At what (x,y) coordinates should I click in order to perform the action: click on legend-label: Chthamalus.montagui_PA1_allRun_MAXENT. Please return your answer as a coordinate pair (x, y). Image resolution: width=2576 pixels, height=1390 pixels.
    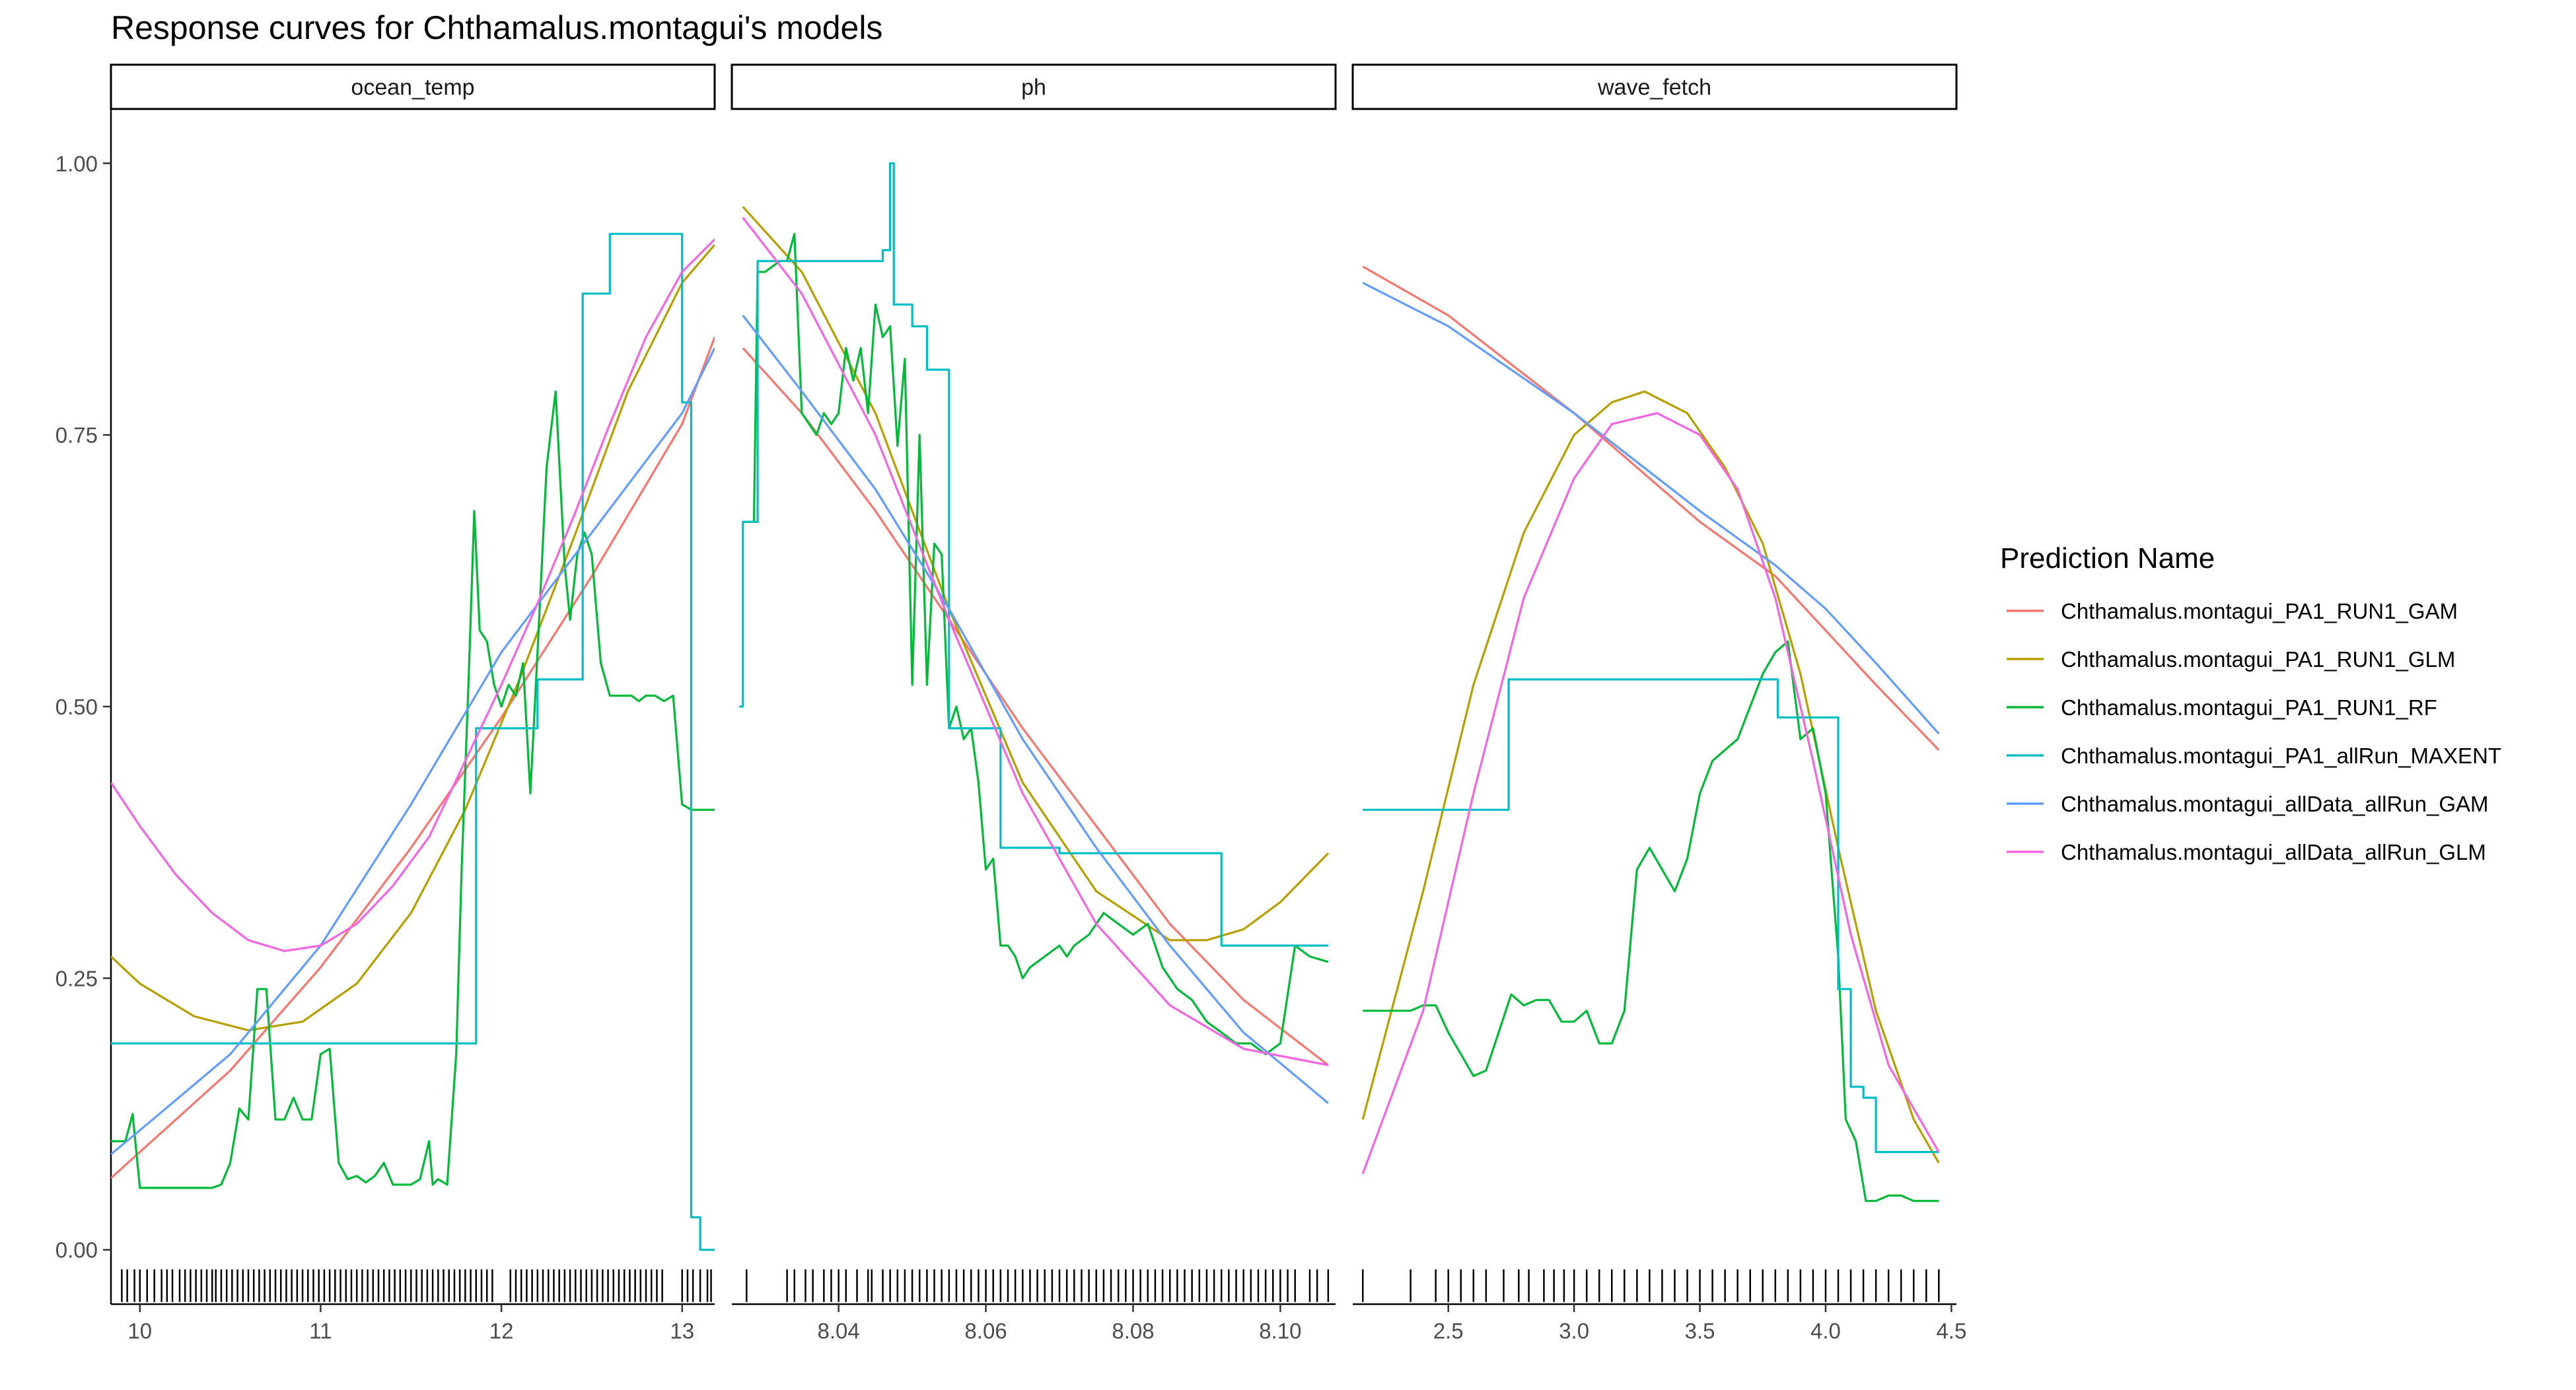
    Looking at the image, I should click on (2281, 756).